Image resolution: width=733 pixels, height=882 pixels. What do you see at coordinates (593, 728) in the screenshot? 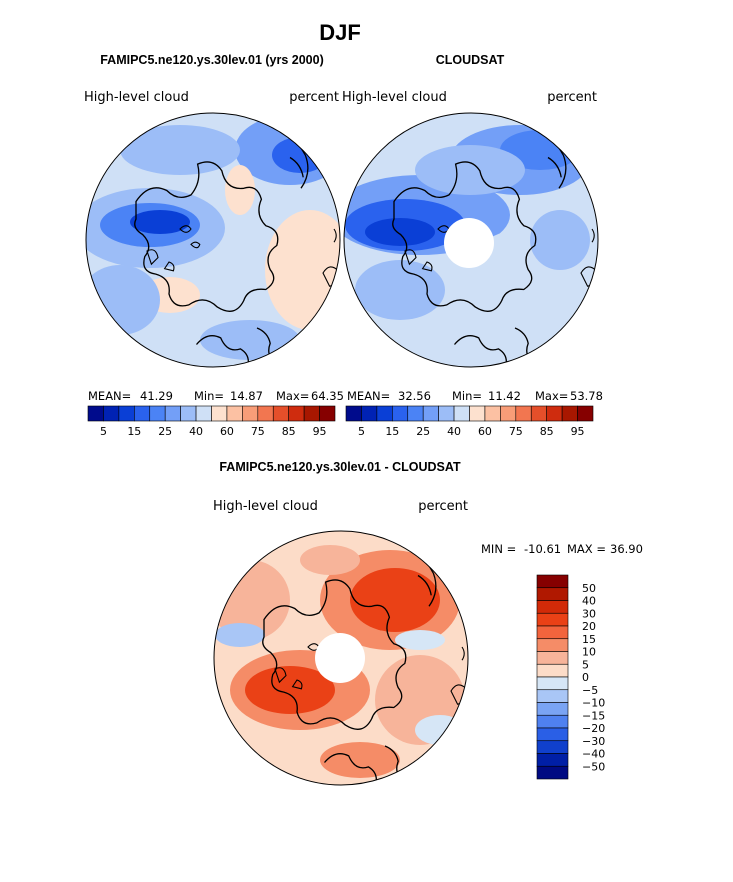
I see `colorbar-tick-label: −20` at bounding box center [593, 728].